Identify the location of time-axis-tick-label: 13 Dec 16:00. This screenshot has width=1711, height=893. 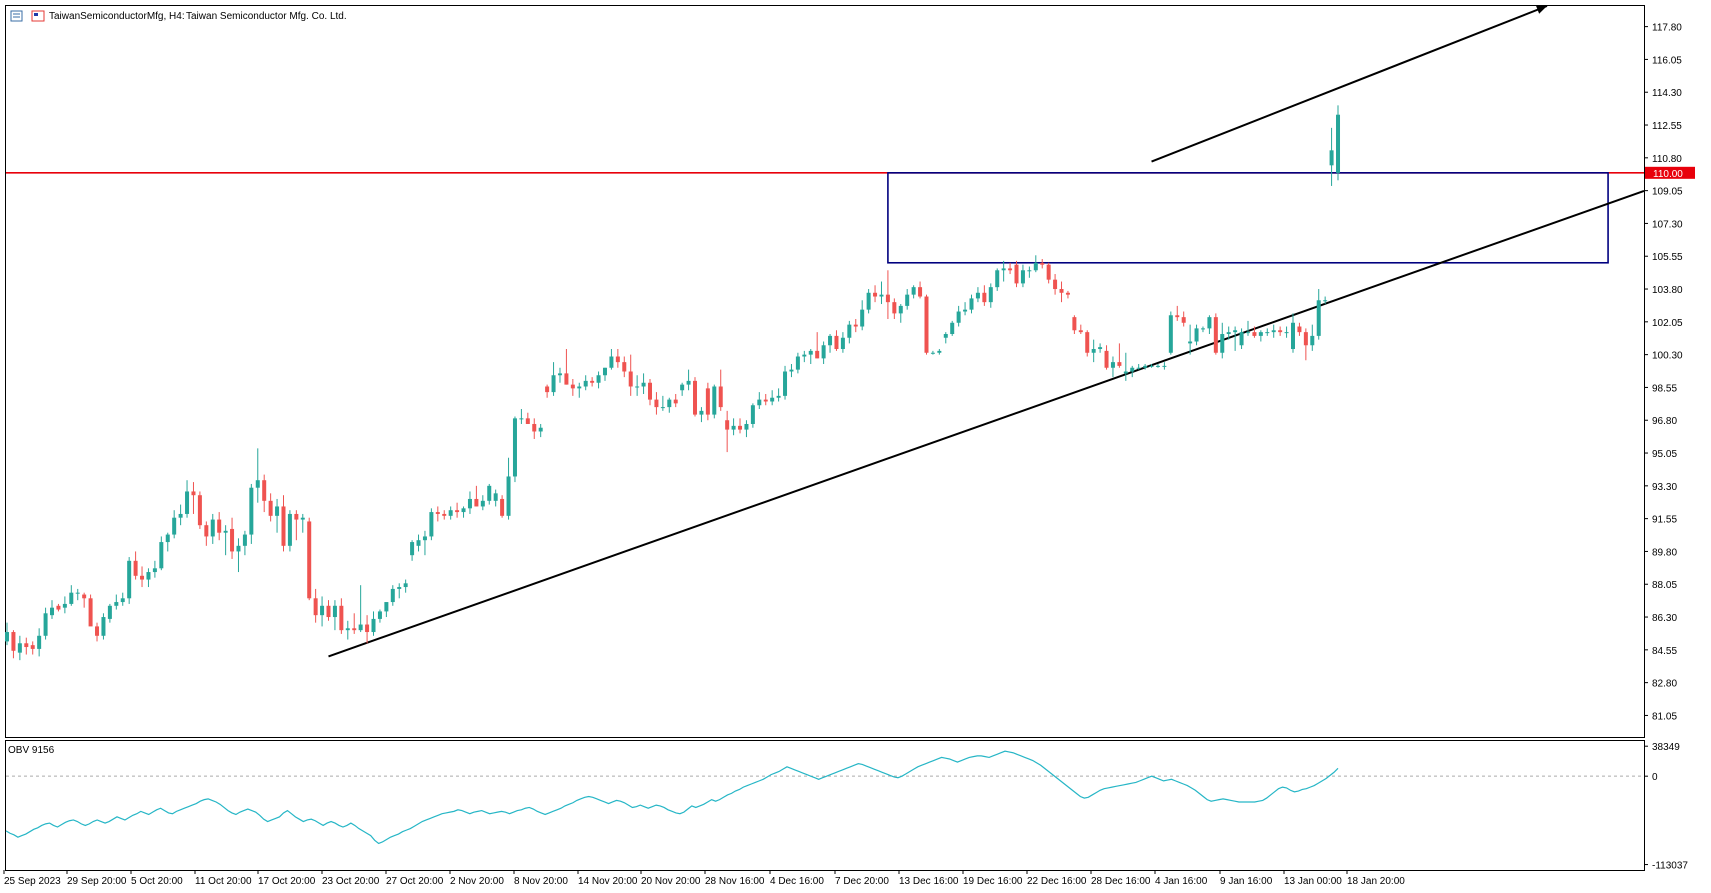
(929, 881).